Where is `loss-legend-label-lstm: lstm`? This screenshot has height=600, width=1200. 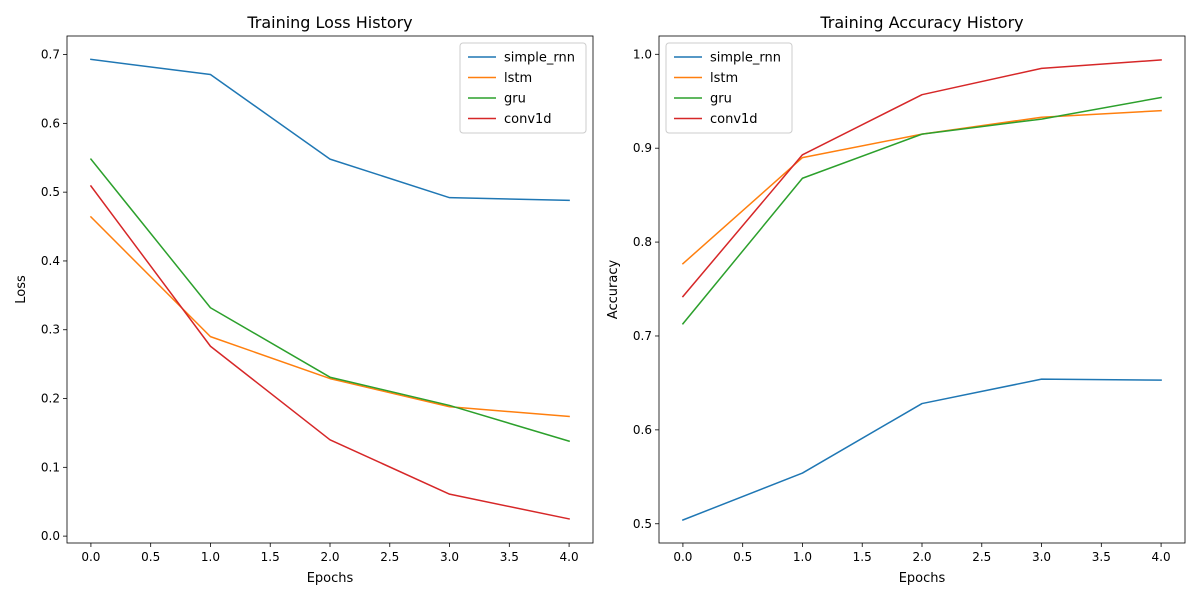 loss-legend-label-lstm: lstm is located at coordinates (518, 78).